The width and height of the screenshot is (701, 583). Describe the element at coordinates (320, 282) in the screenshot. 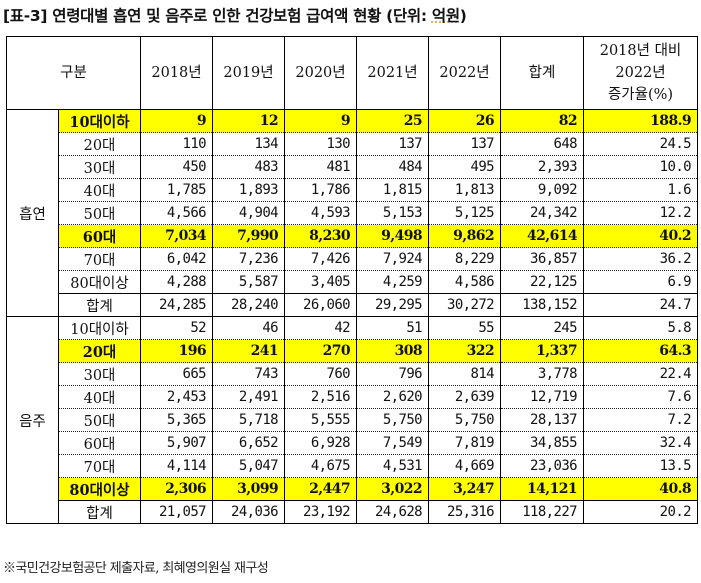

I see `cell-v2020: 3,405` at that location.